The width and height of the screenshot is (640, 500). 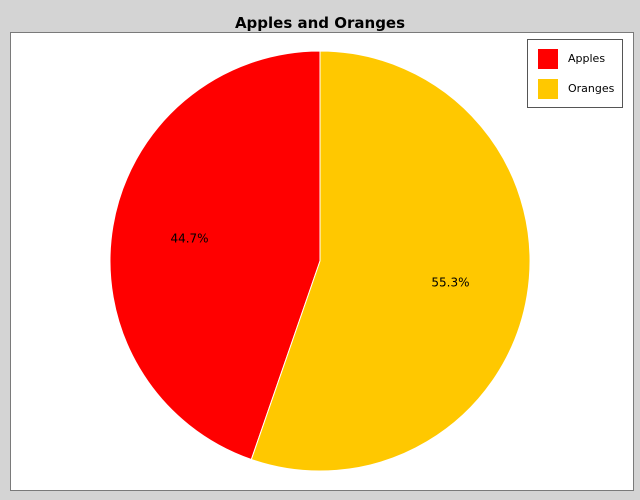 I want to click on legend-label-oranges: Oranges, so click(x=591, y=88).